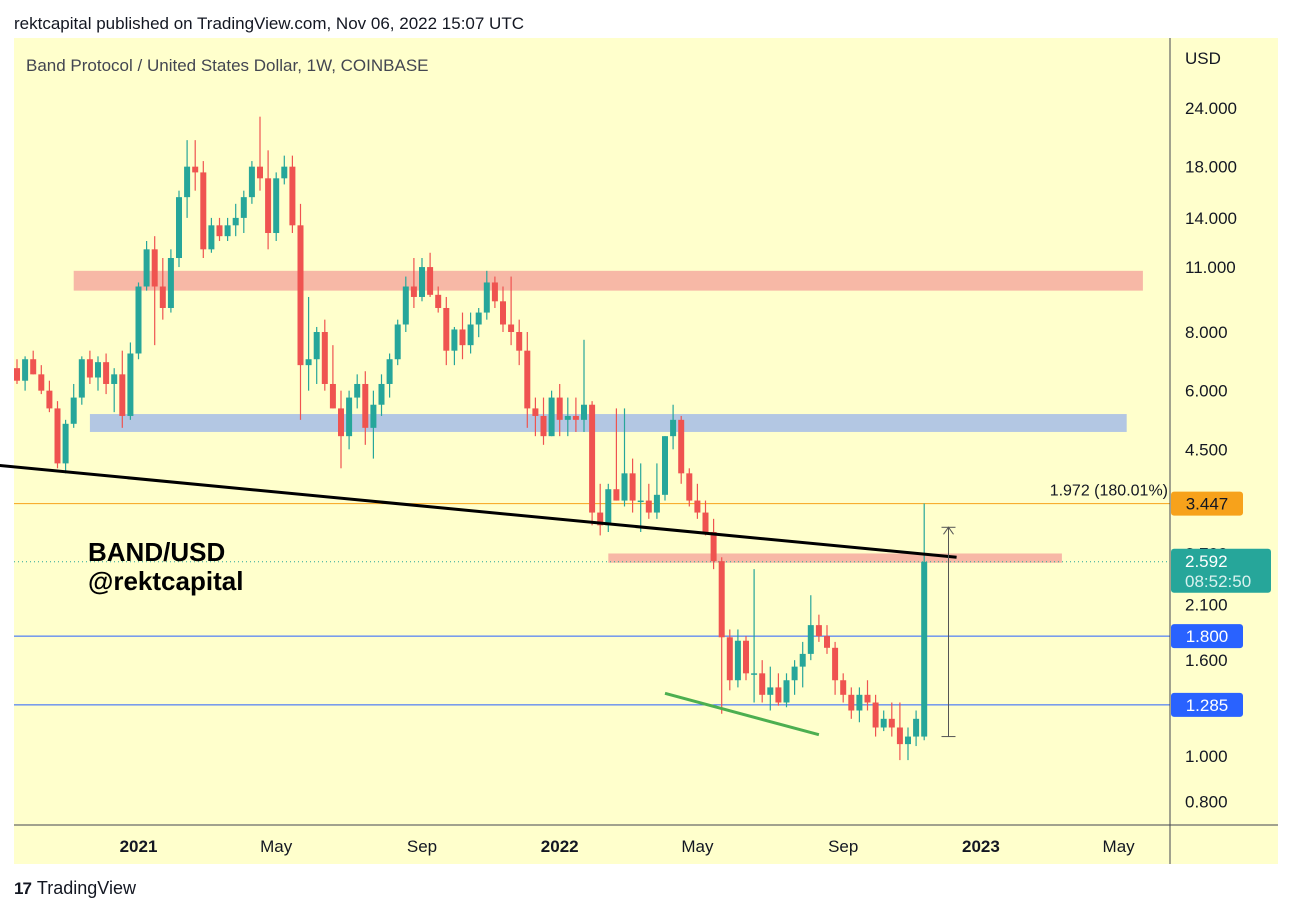 This screenshot has width=1292, height=916. Describe the element at coordinates (560, 846) in the screenshot. I see `x-tick-label: 2022` at that location.